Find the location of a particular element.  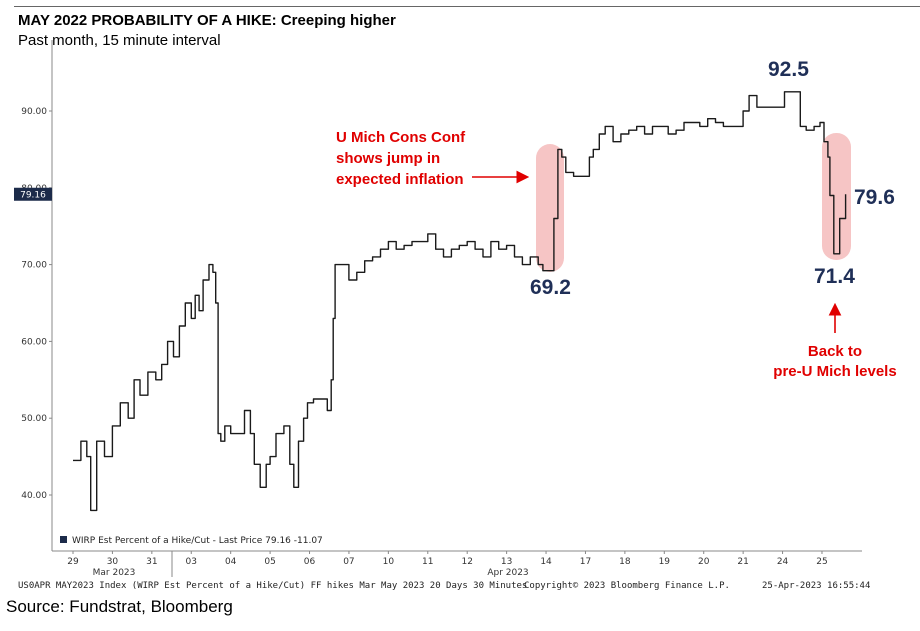

y-tick-label: 70.00 is located at coordinates (34, 266).